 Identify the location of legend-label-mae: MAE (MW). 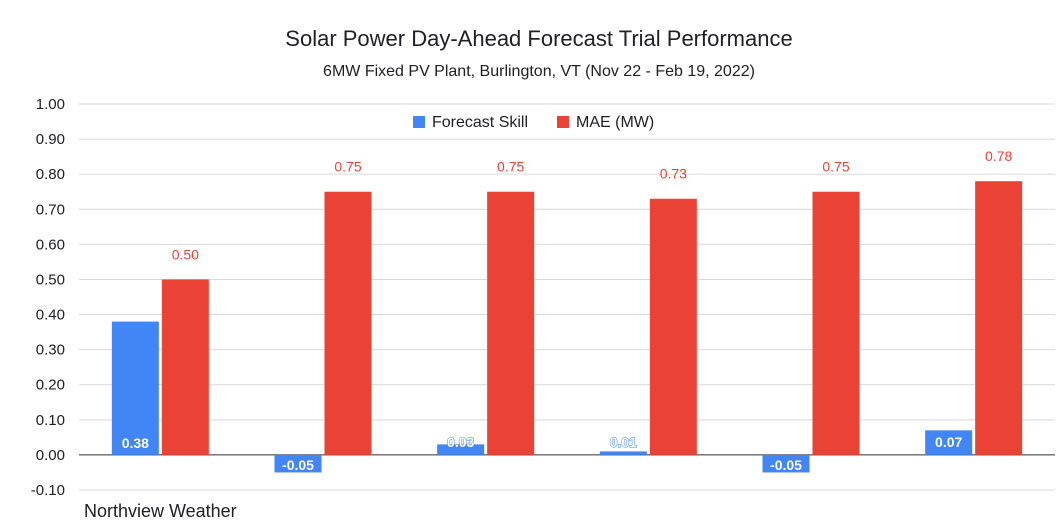
(615, 122).